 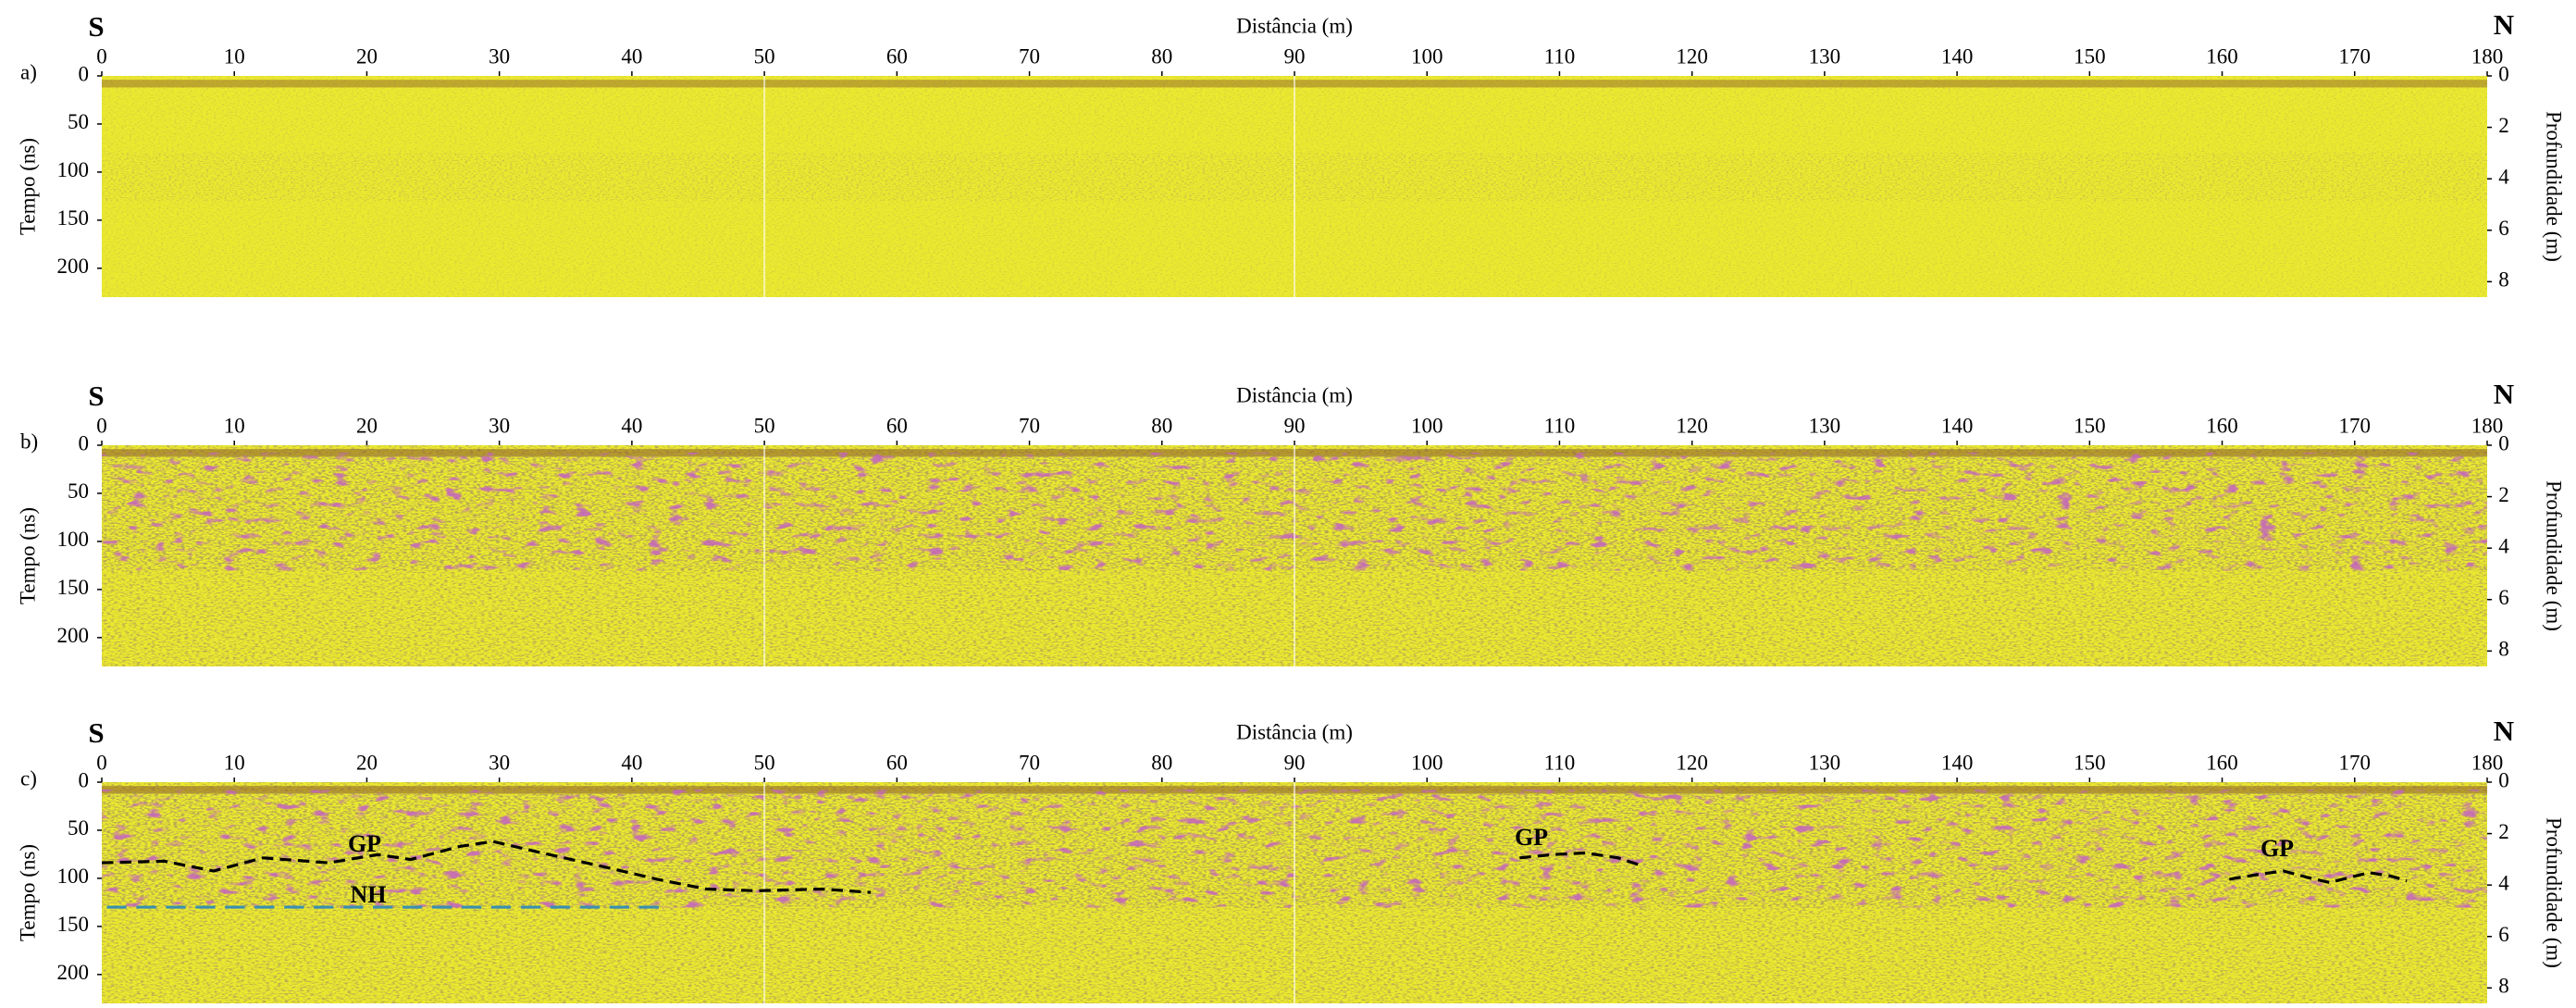 What do you see at coordinates (29, 441) in the screenshot?
I see `panel-label: b)` at bounding box center [29, 441].